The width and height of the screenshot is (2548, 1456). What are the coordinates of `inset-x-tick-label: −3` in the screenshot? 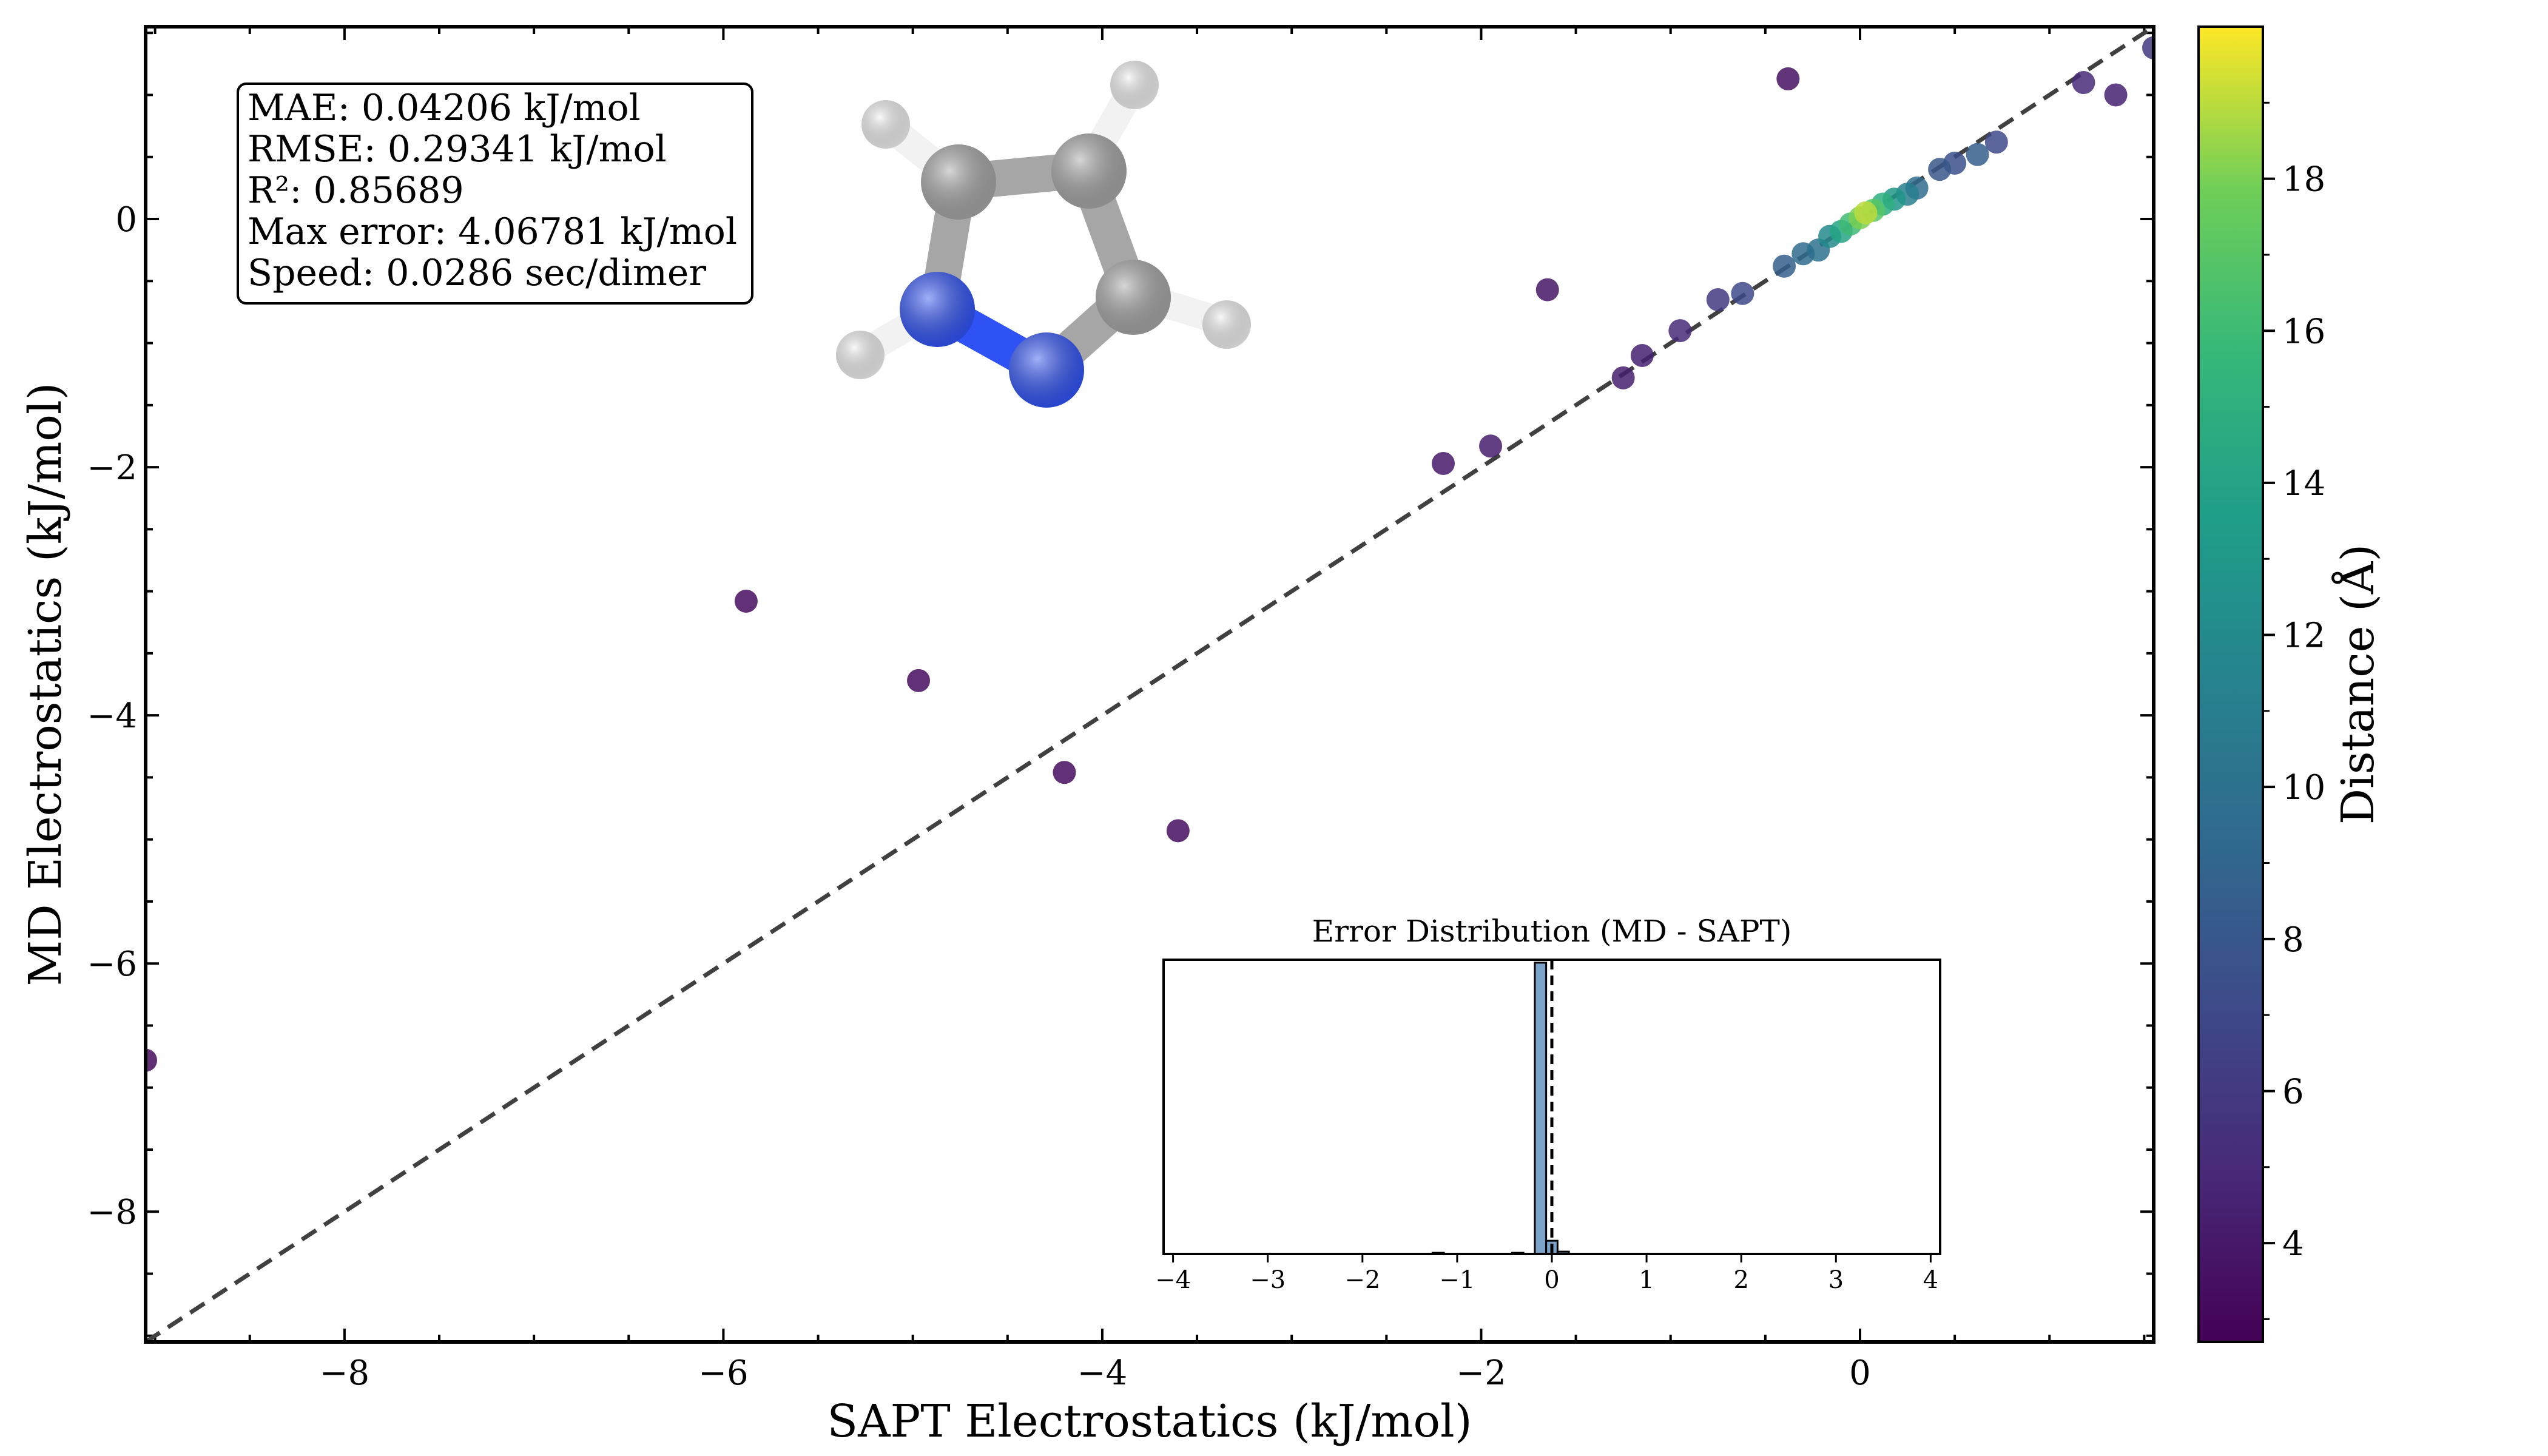 It's located at (1268, 1280).